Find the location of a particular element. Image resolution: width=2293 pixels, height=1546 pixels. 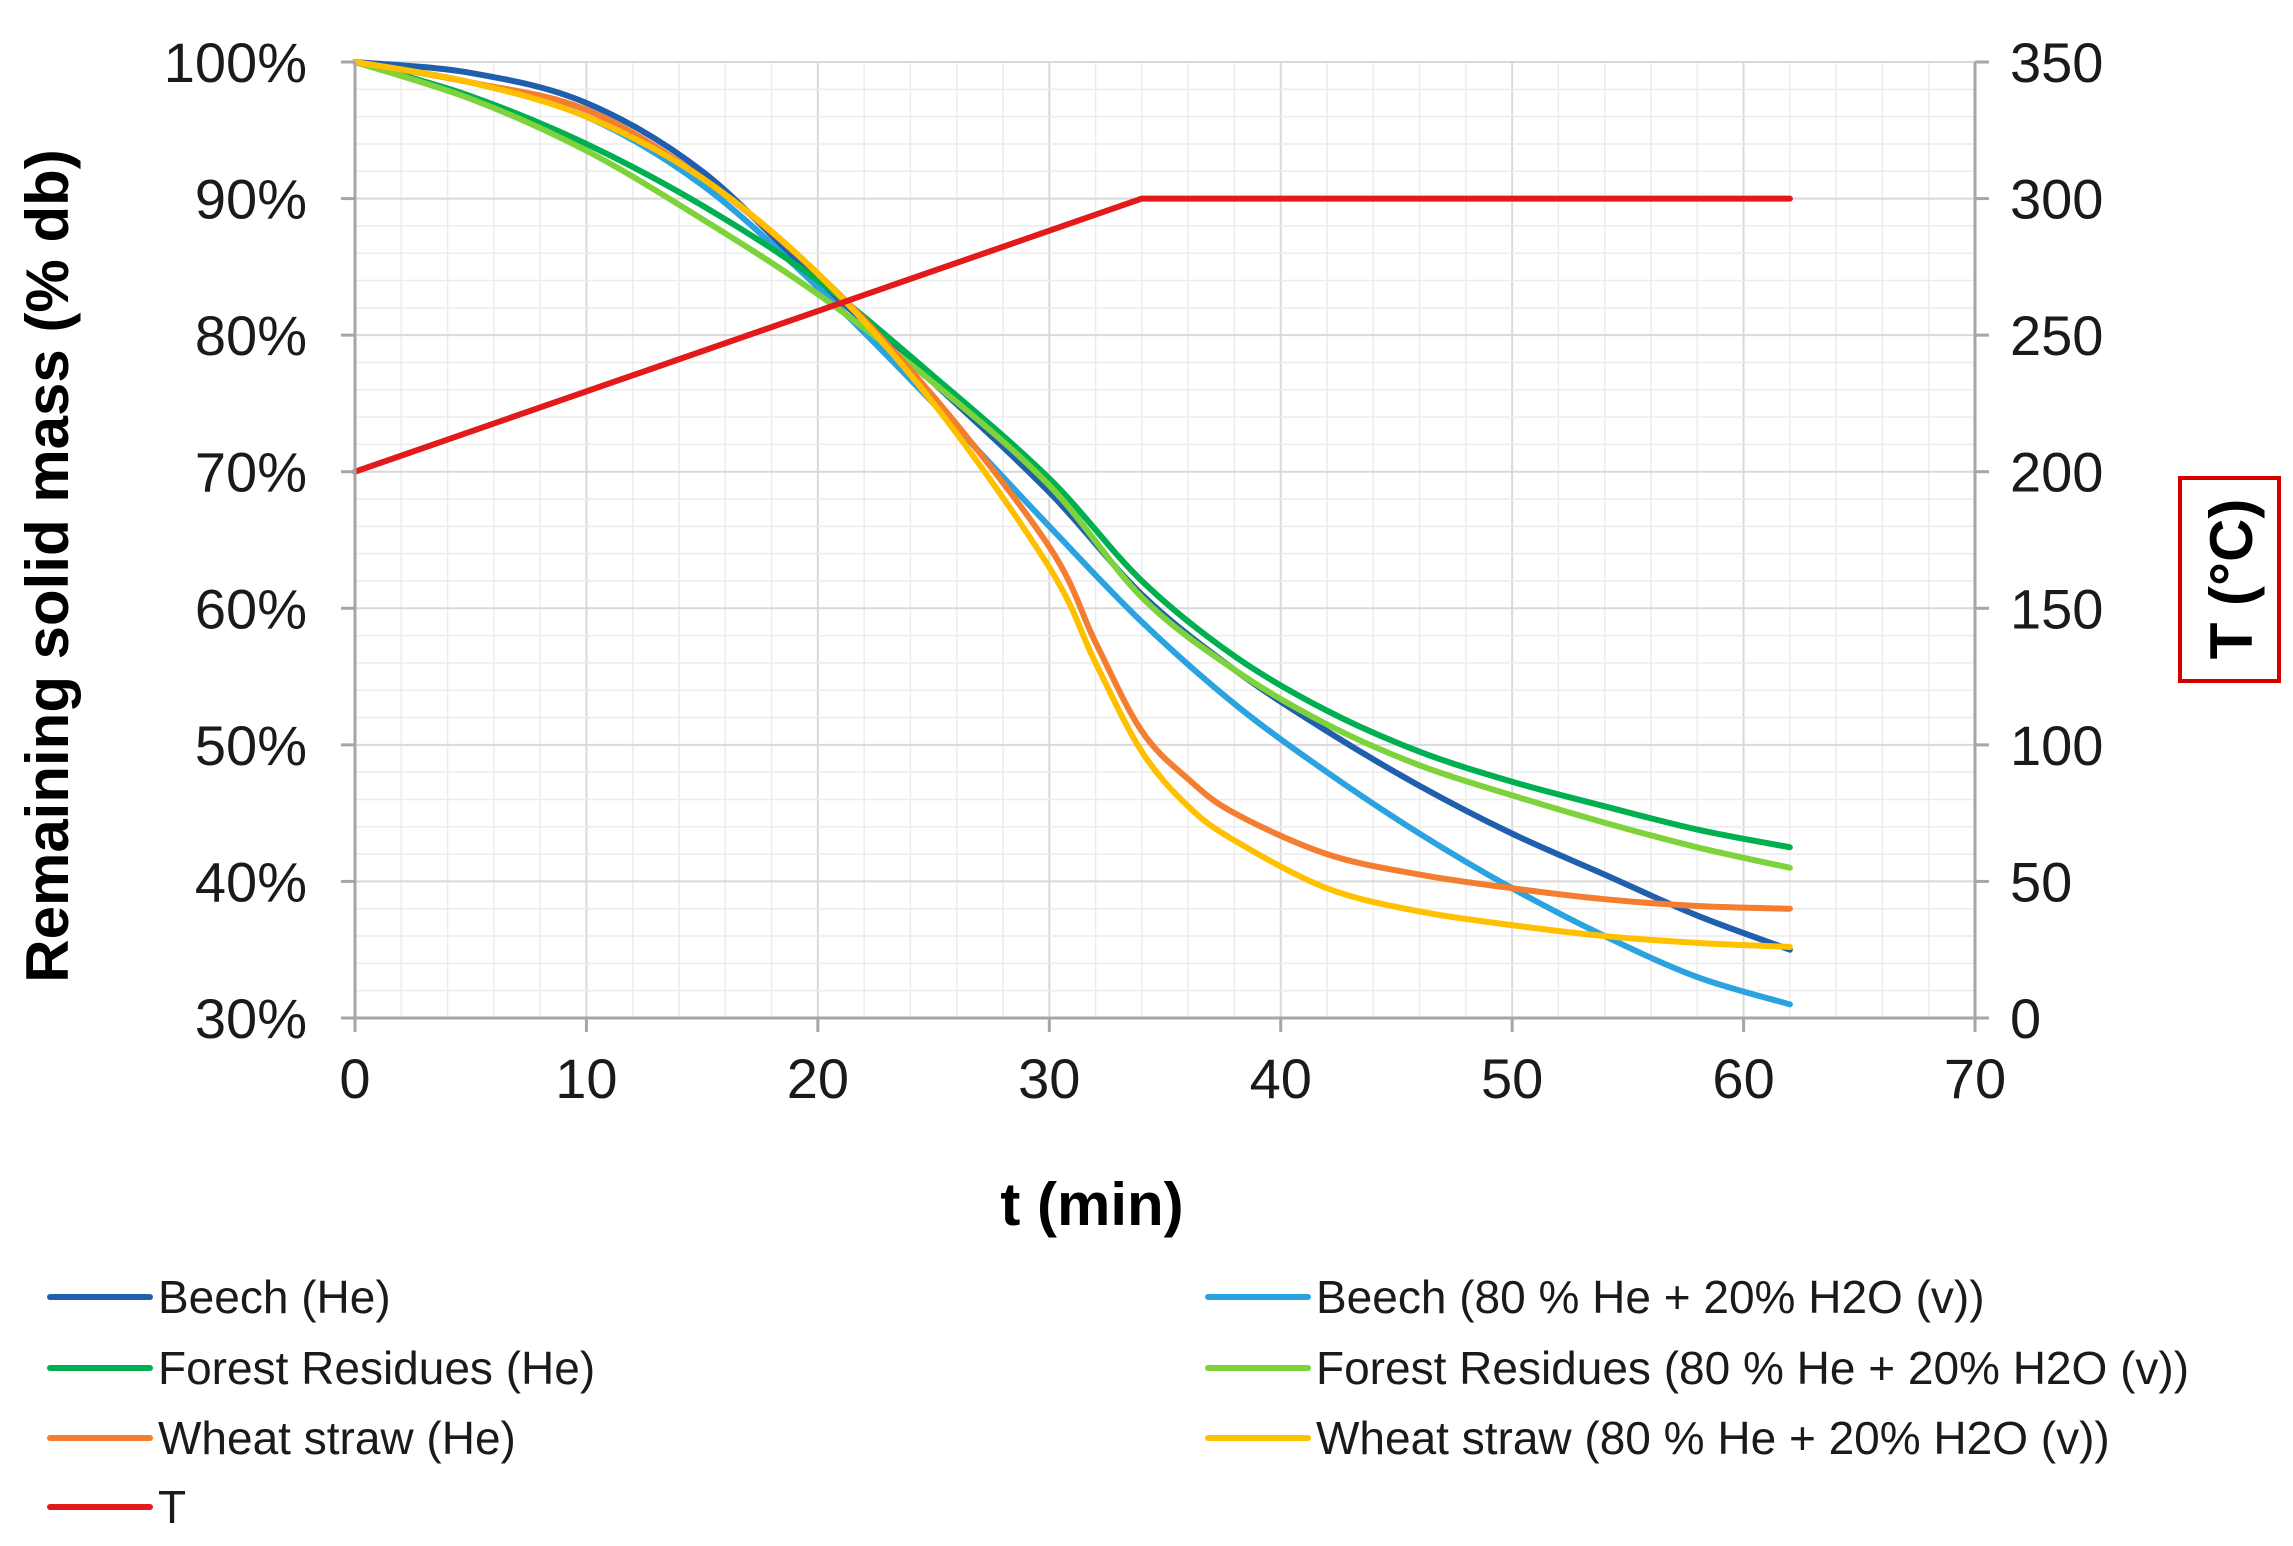

y-tick-label: 40% is located at coordinates (251, 881).